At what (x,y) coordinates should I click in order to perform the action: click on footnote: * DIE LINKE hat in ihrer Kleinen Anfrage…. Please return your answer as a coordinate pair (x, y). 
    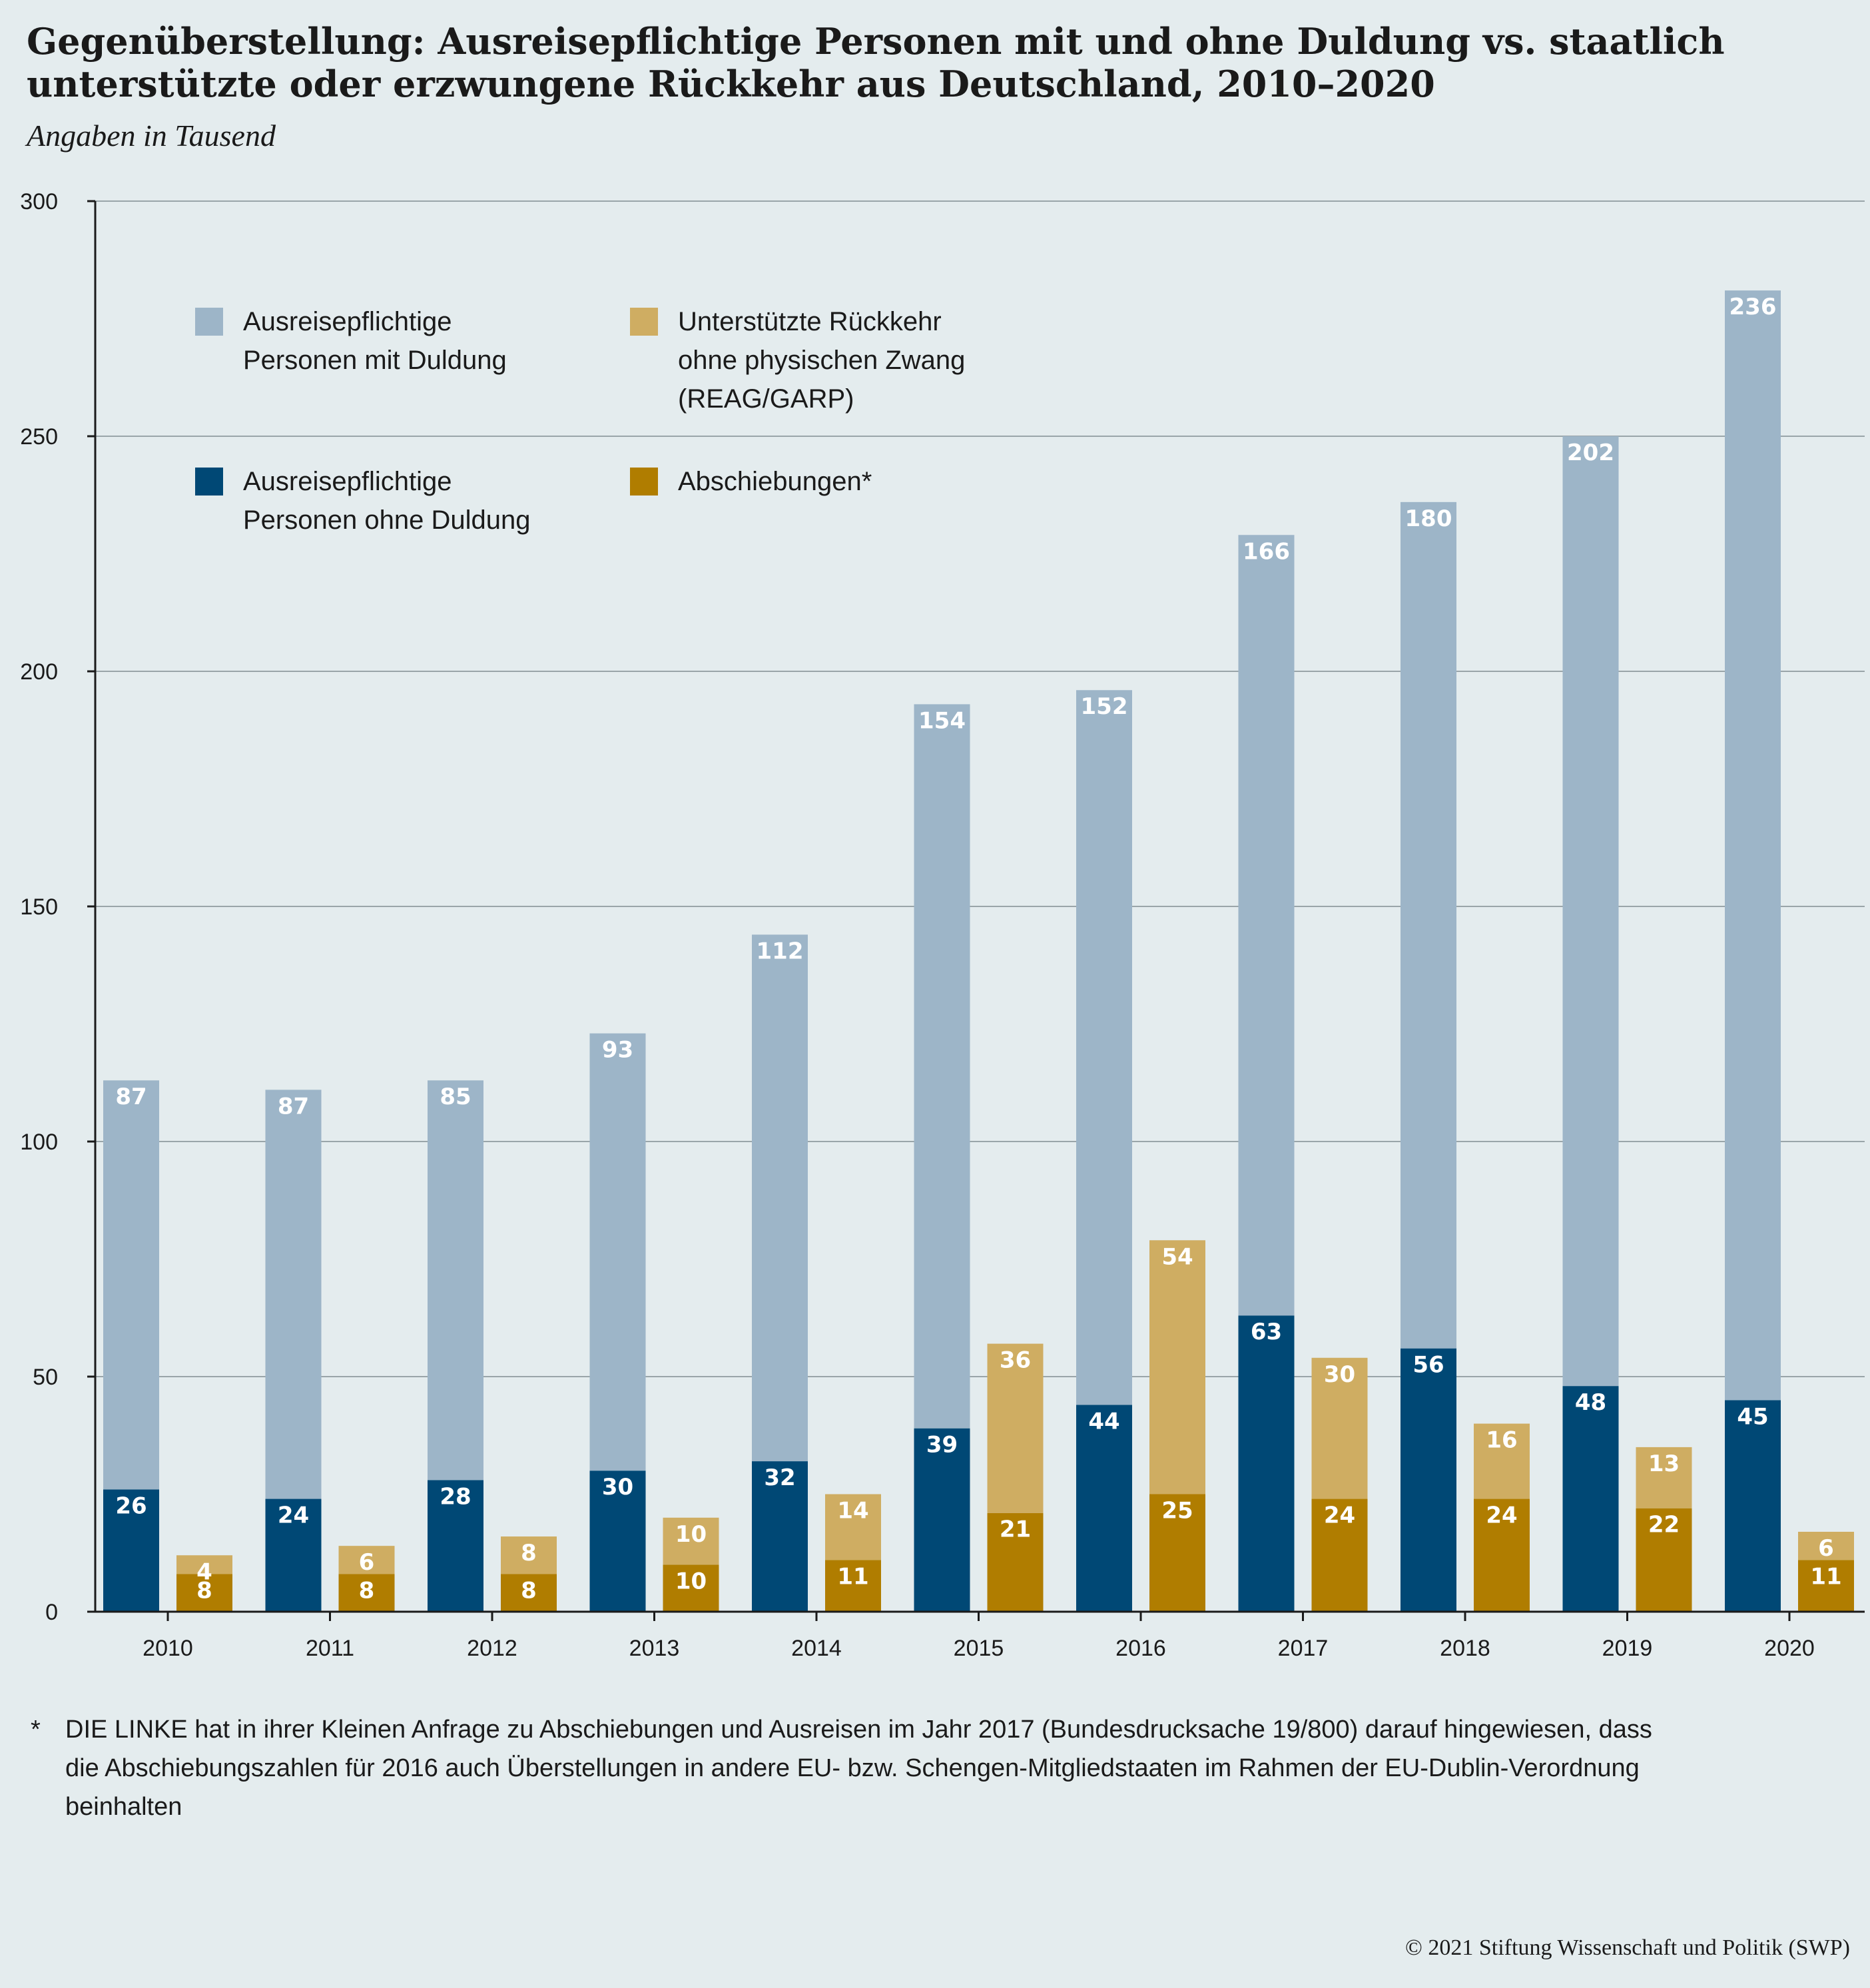
    Looking at the image, I should click on (846, 1768).